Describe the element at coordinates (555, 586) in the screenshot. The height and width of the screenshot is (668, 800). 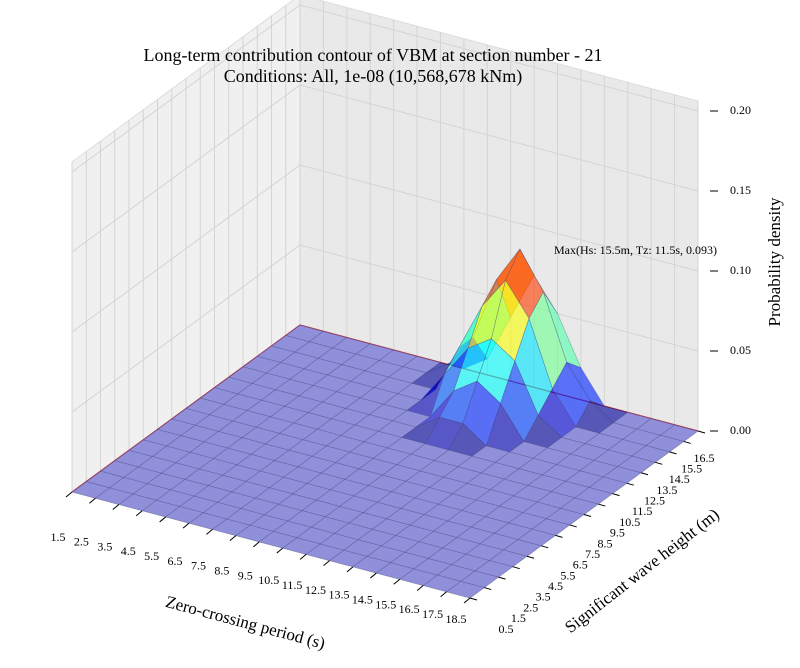
I see `y-tick-label: 4.5` at that location.